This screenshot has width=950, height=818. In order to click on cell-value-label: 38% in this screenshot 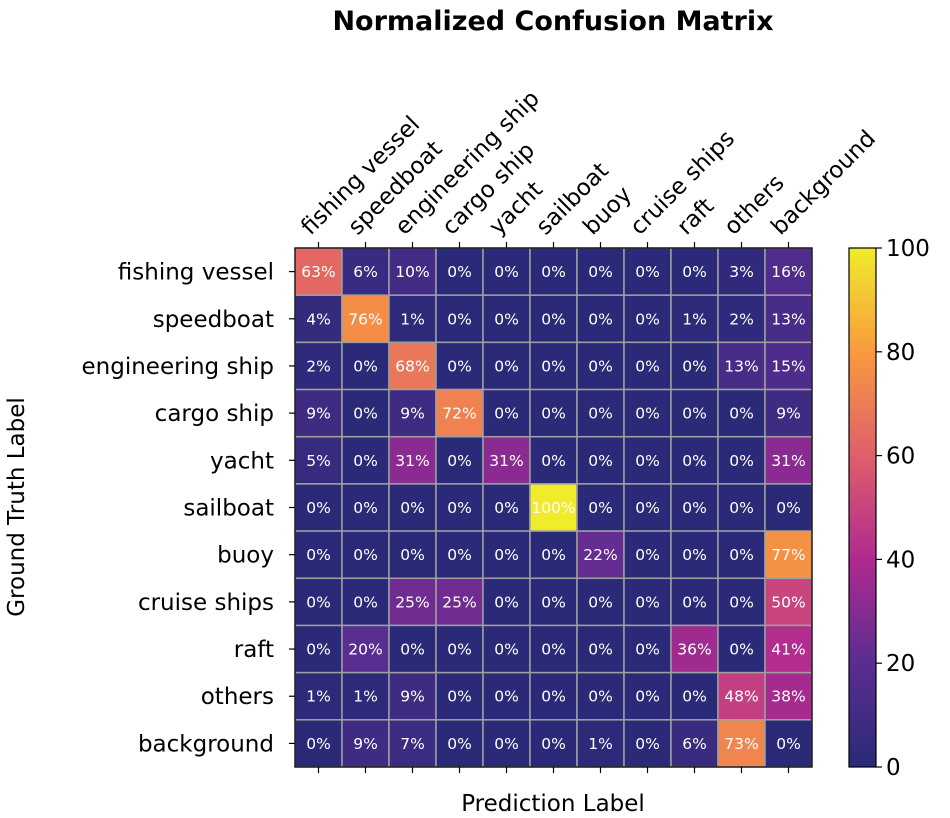, I will do `click(788, 697)`.